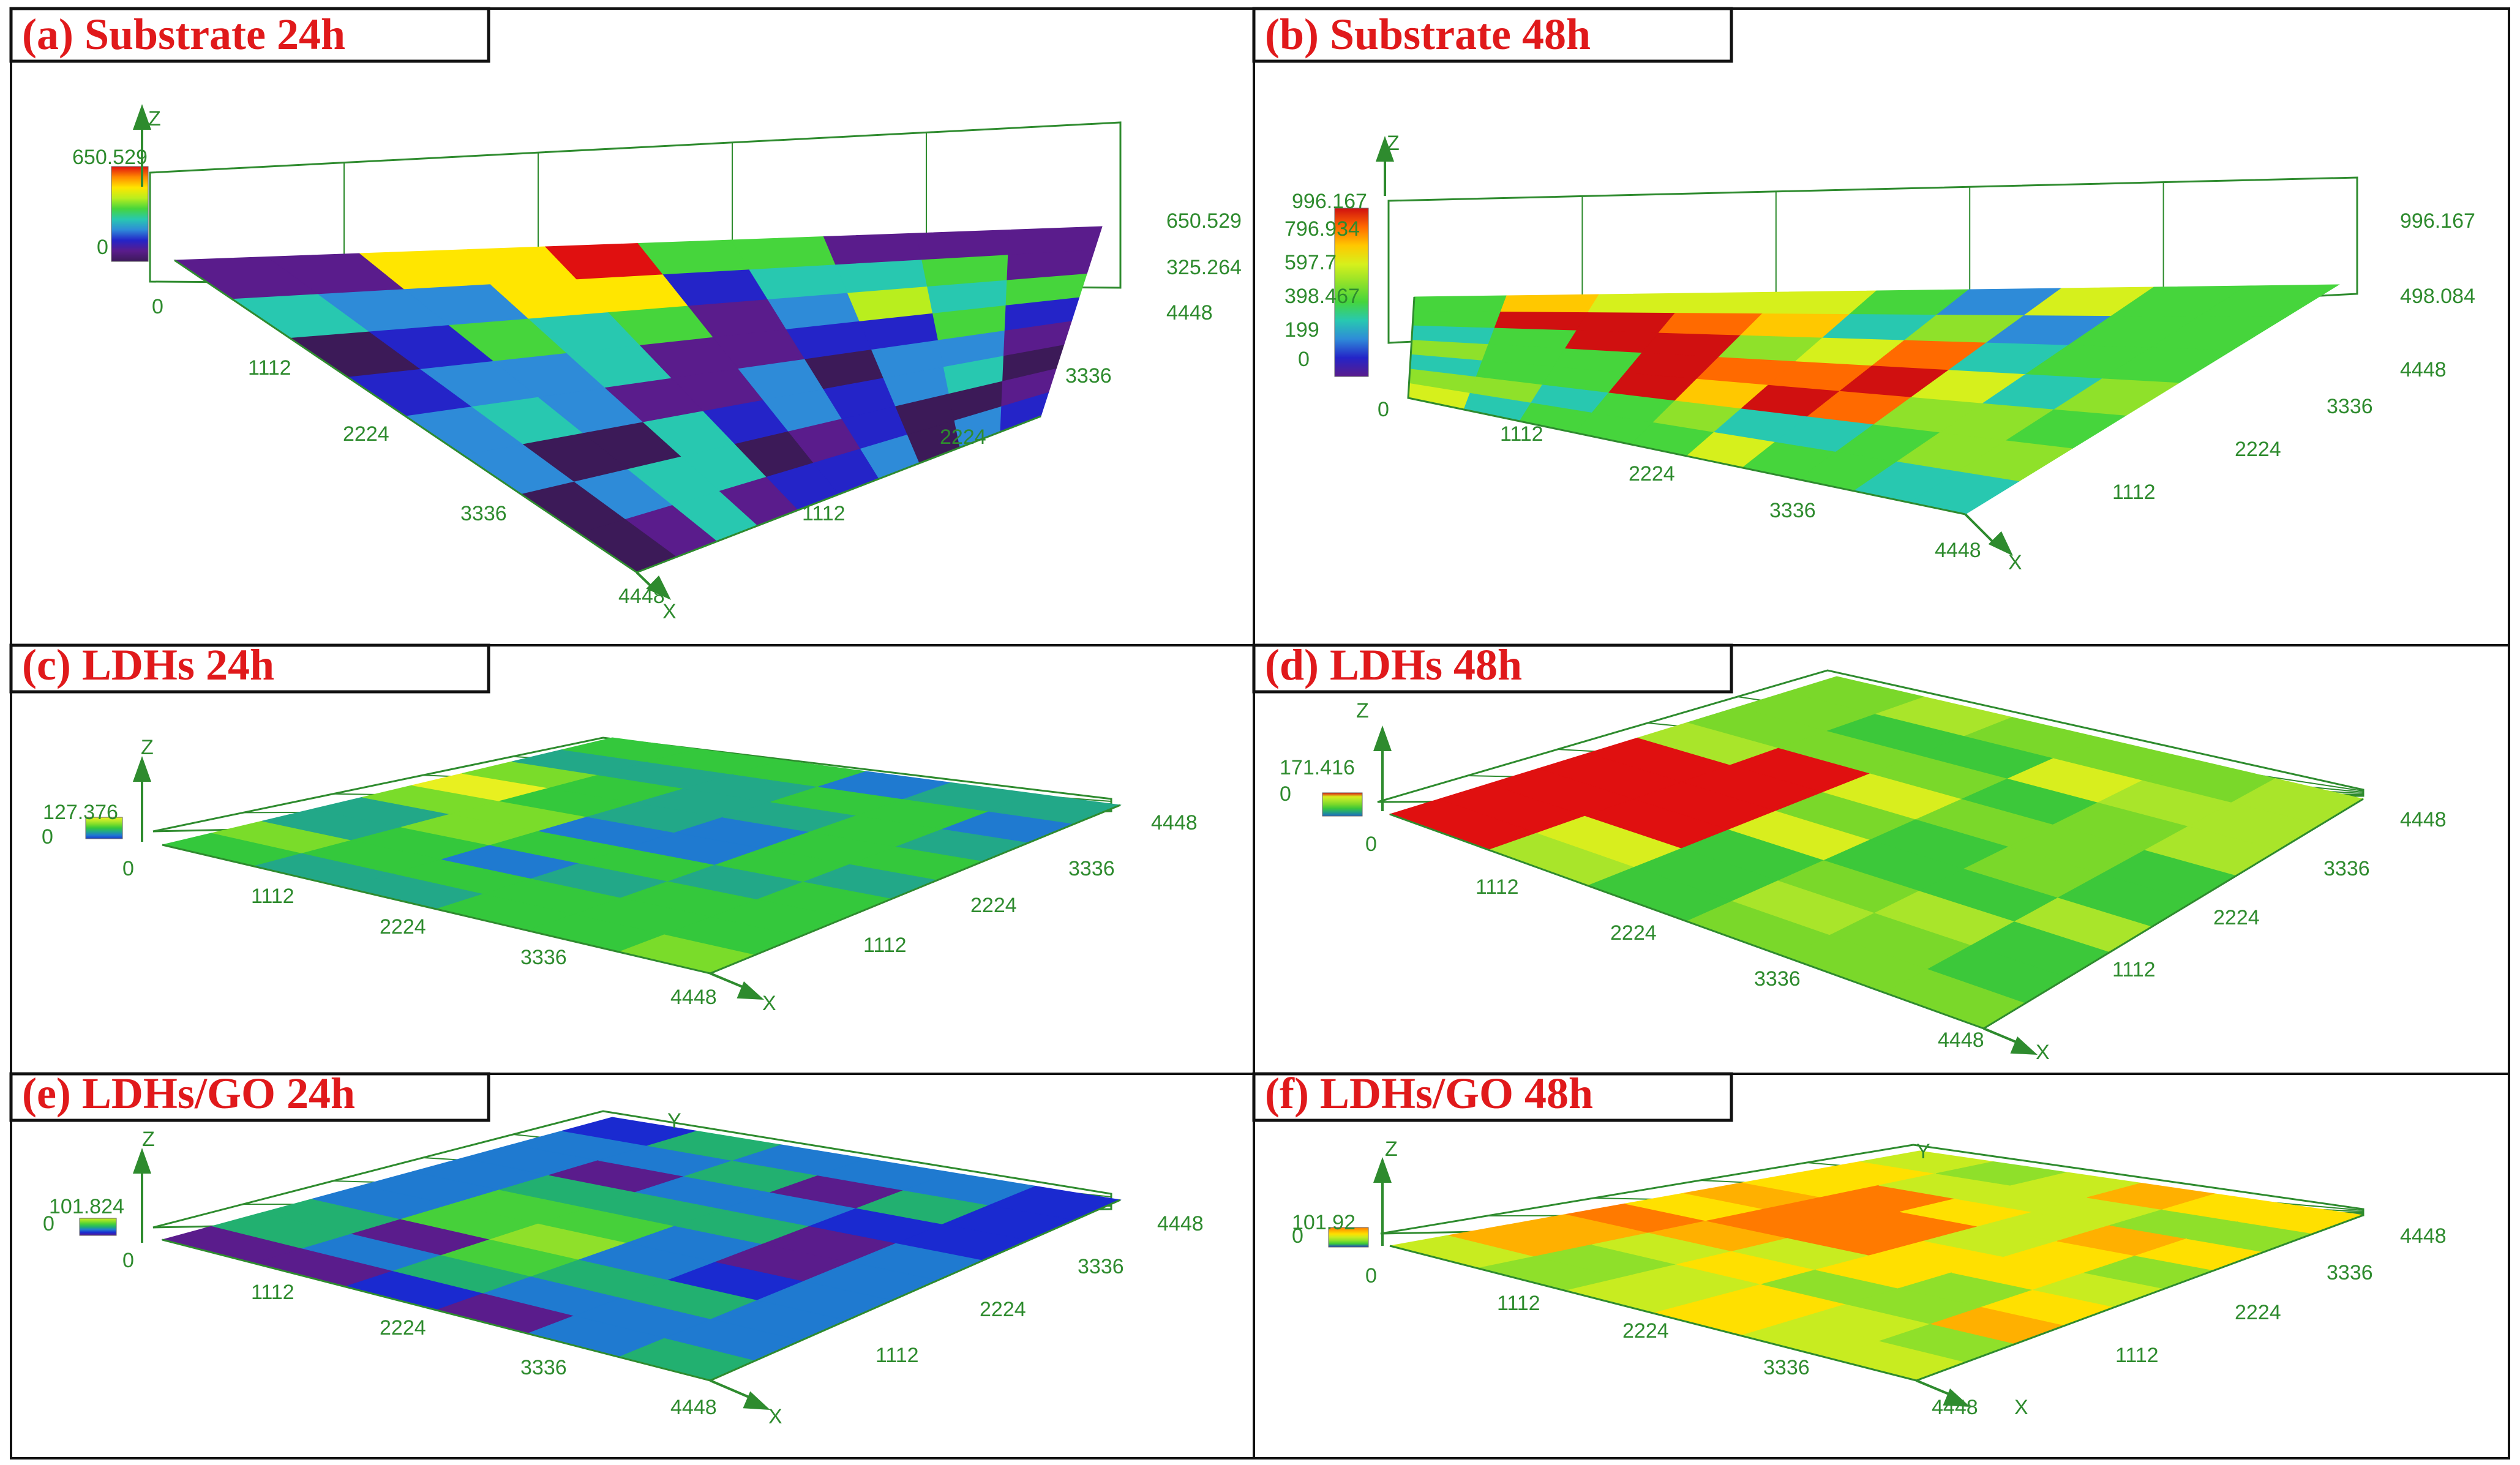 The height and width of the screenshot is (1465, 2520). I want to click on panel-title: (c) LDHs 24h, so click(148, 664).